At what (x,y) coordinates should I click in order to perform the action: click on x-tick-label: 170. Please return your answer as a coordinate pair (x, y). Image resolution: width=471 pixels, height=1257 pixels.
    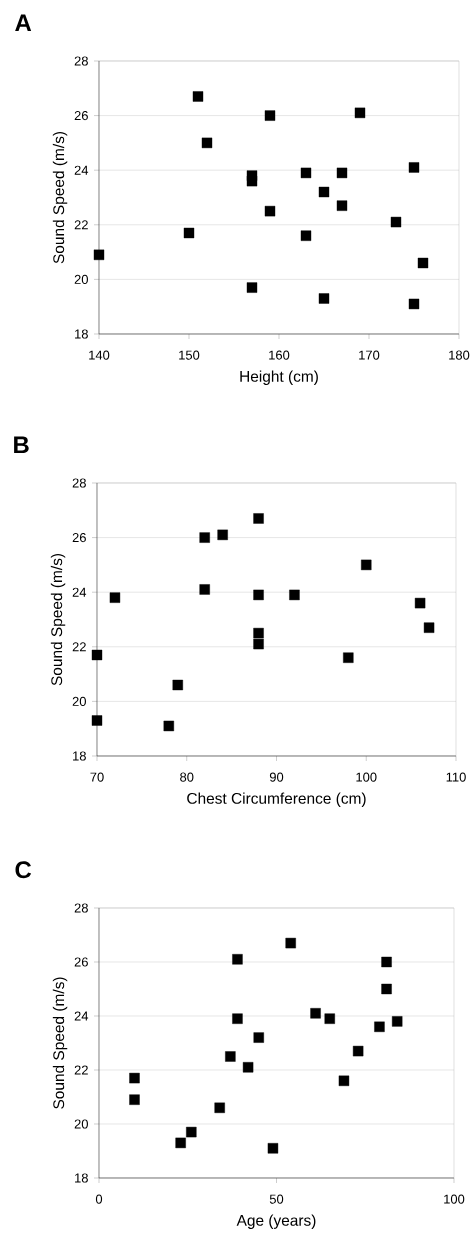
    Looking at the image, I should click on (369, 355).